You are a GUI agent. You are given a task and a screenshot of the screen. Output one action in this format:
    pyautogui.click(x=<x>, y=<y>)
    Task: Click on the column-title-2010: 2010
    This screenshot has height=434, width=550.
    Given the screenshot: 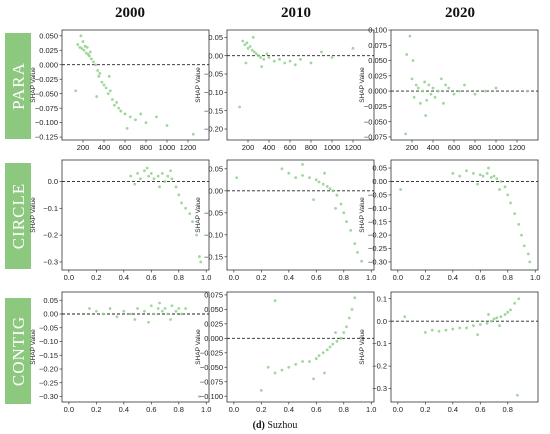 What is the action you would take?
    pyautogui.click(x=296, y=13)
    